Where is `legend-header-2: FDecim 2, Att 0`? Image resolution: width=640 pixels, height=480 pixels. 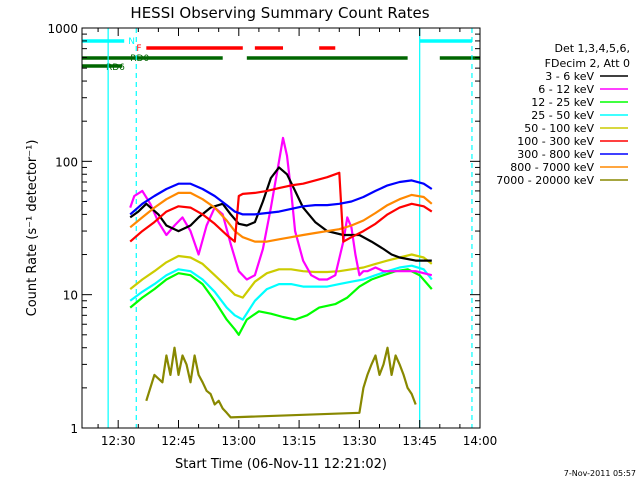
legend-header-2: FDecim 2, Att 0 is located at coordinates (587, 63).